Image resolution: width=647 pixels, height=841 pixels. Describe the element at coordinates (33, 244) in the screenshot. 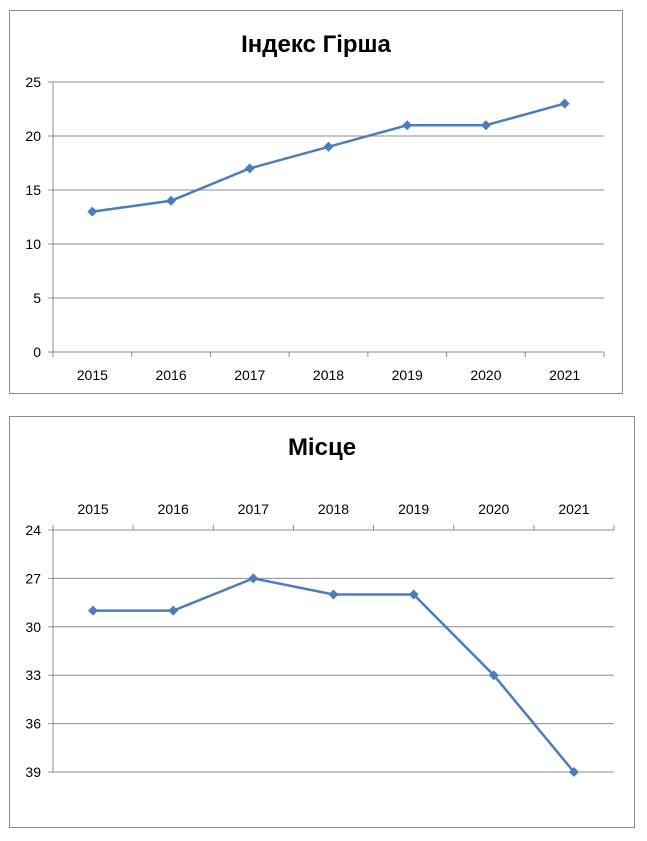

I see `y-tick-label: 10` at that location.